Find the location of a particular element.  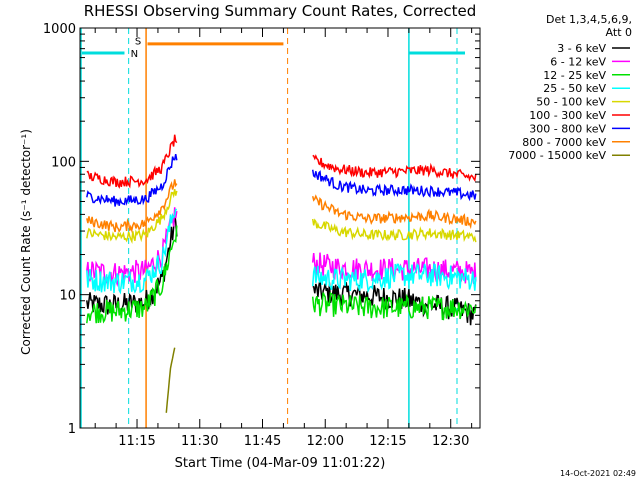

x-tick-label: 11:45 is located at coordinates (262, 441).